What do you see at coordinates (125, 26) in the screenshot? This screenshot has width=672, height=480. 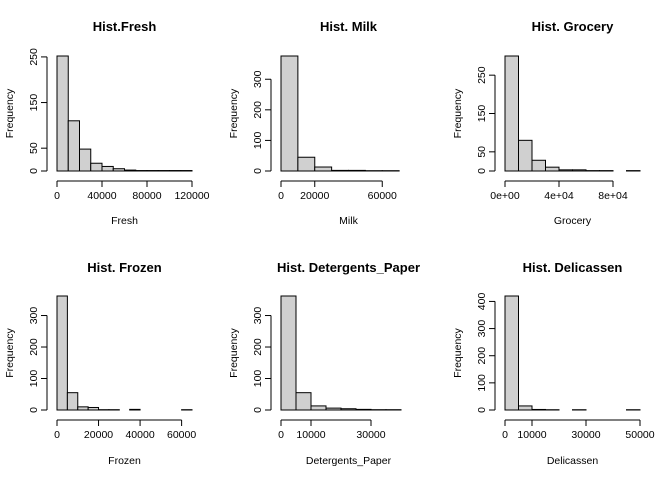 I see `chart-title: Hist.Fresh` at bounding box center [125, 26].